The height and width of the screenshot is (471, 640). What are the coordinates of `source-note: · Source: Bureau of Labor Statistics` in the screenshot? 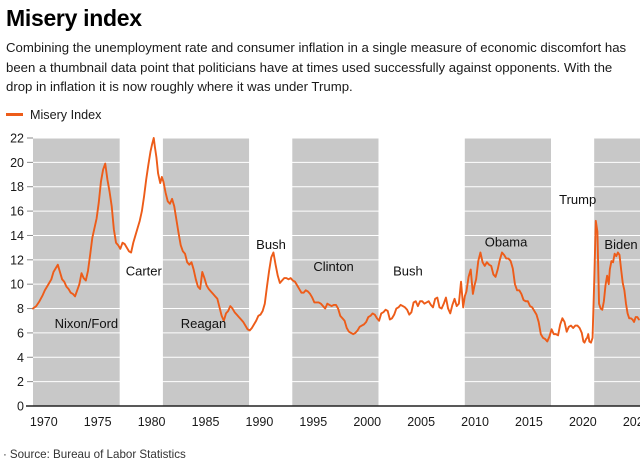 It's located at (94, 454).